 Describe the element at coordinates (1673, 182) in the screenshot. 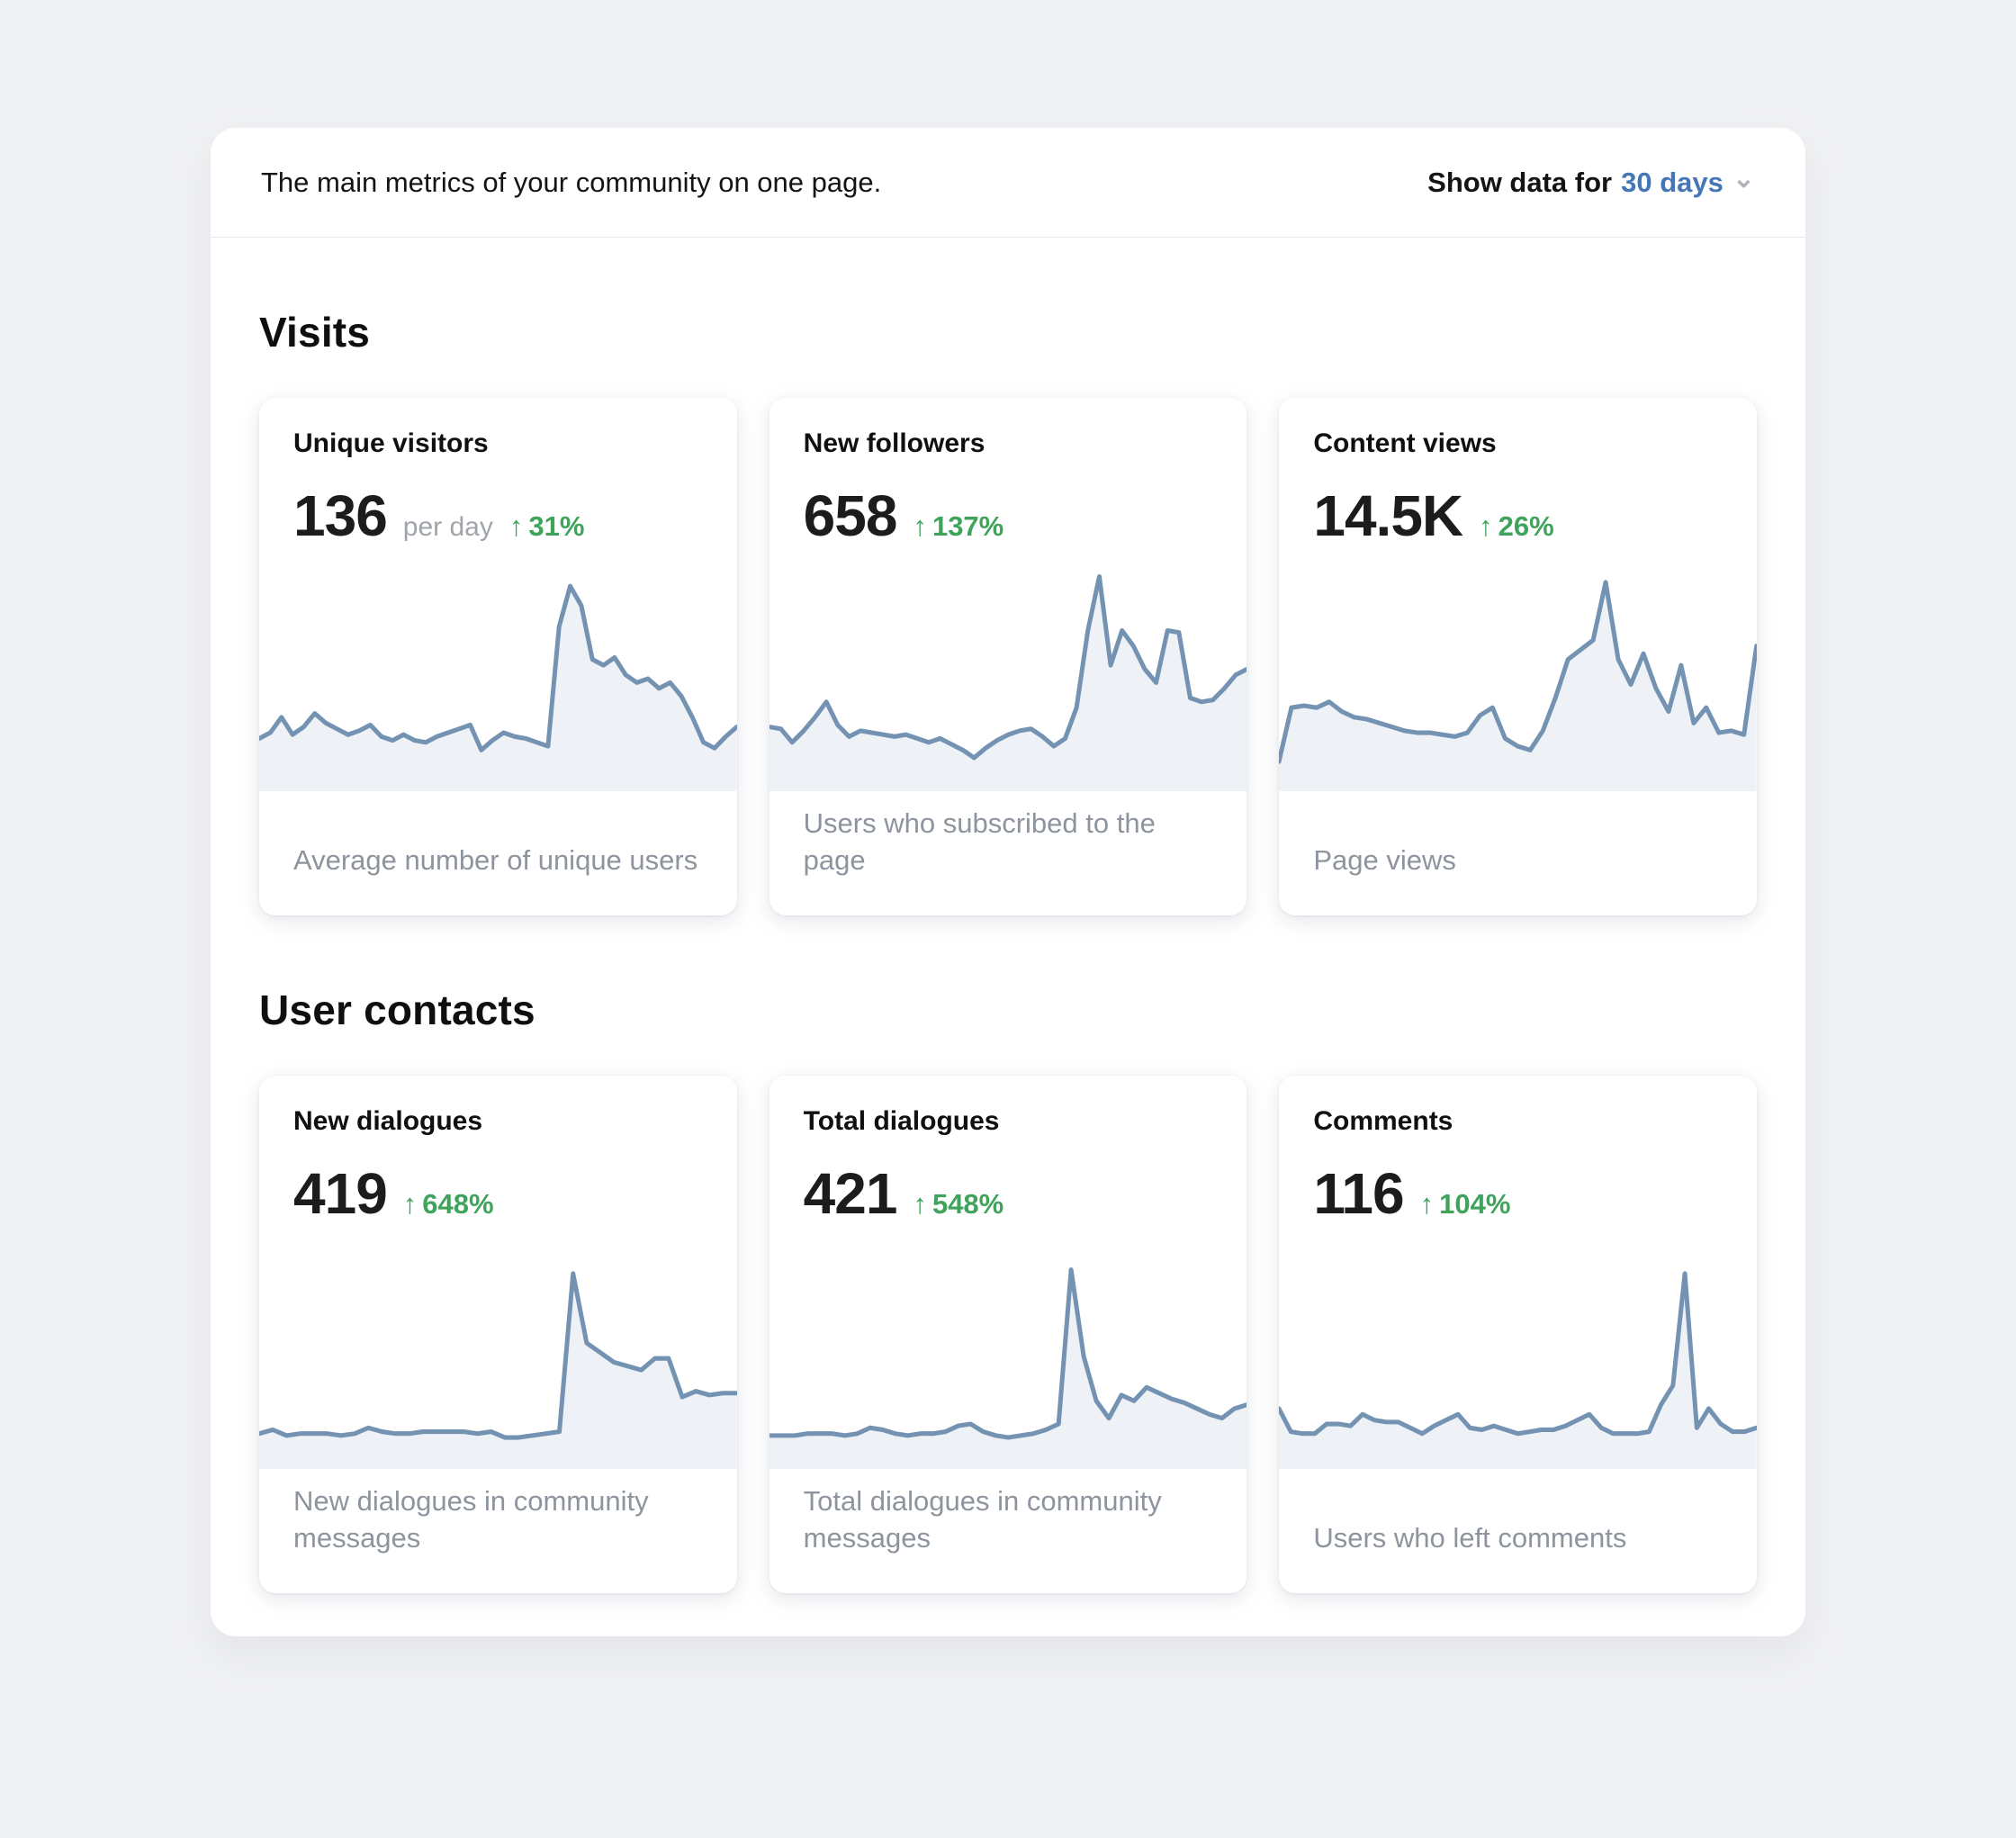

I see `filter-value: 30 days` at that location.